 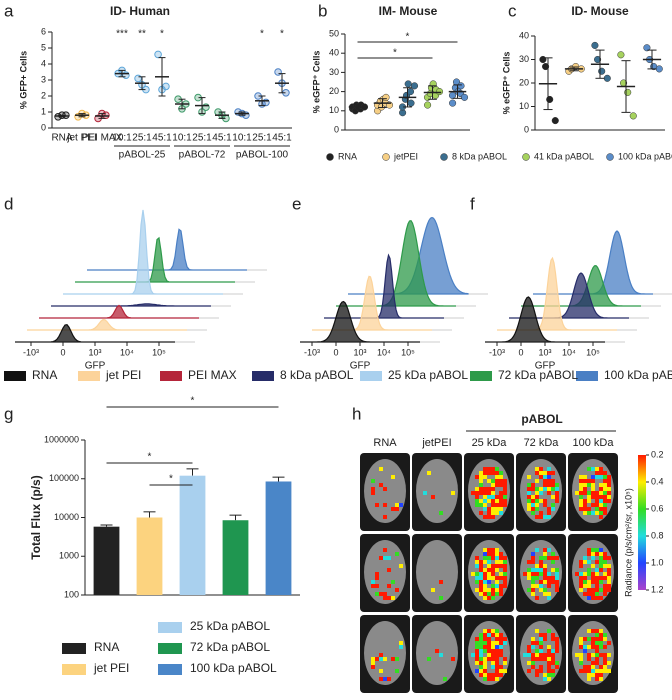 What do you see at coordinates (385, 443) in the screenshot?
I see `column-label: RNA` at bounding box center [385, 443].